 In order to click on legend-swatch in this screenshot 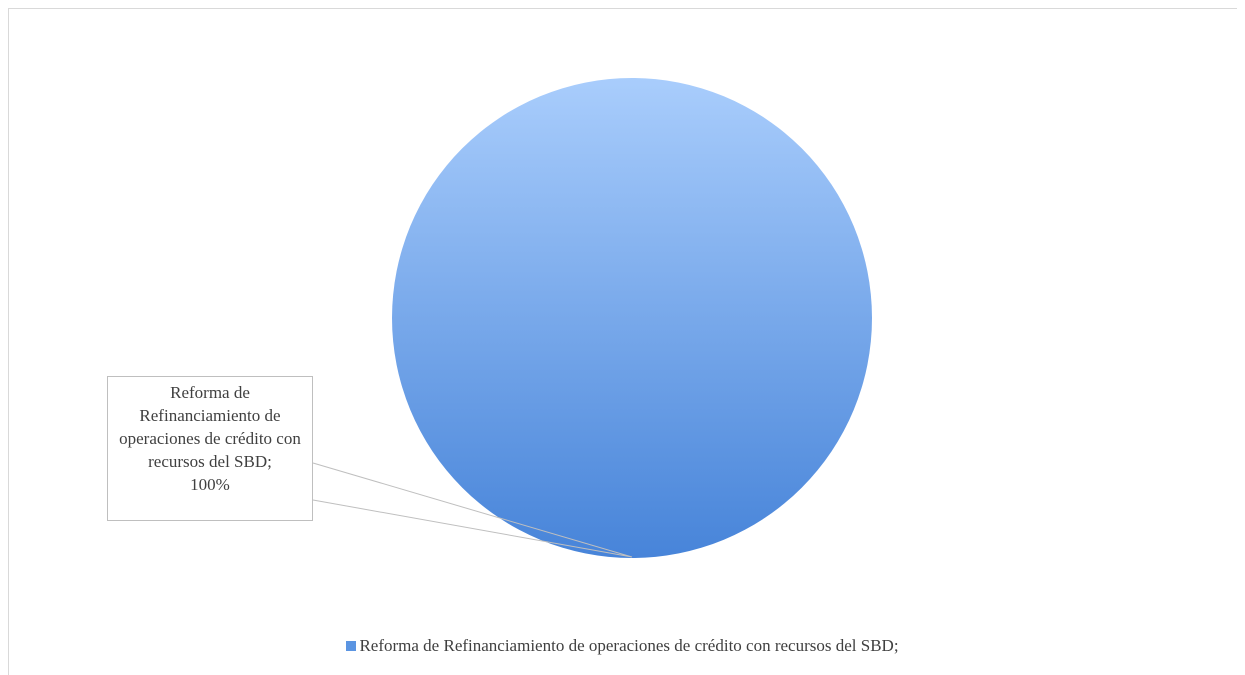, I will do `click(351, 646)`.